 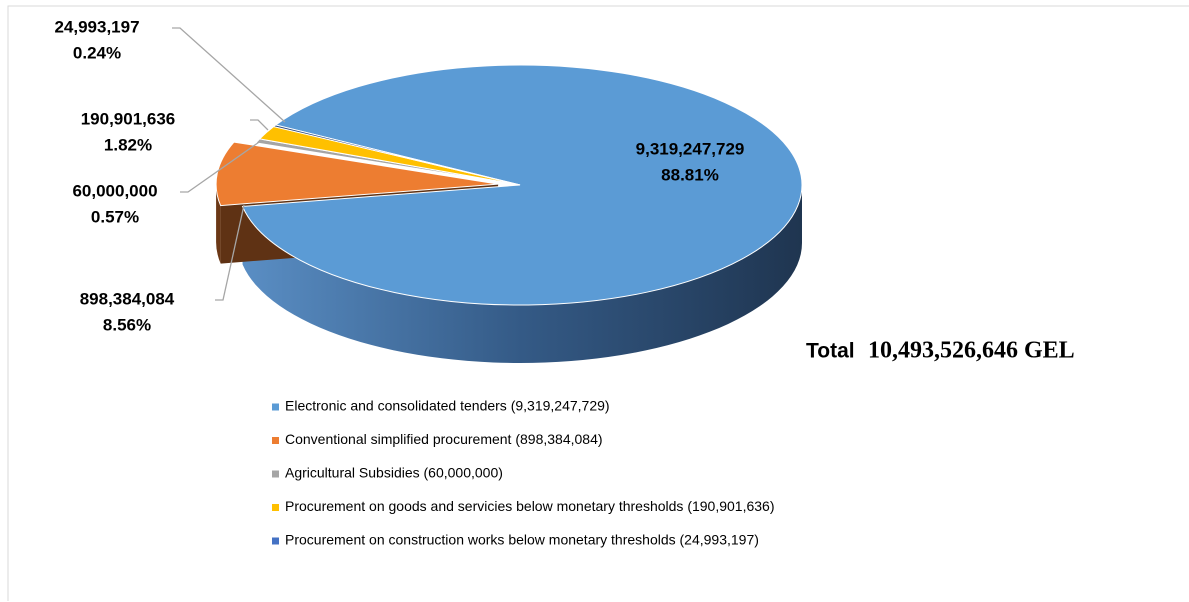 What do you see at coordinates (127, 324) in the screenshot?
I see `data-label: 8.56%` at bounding box center [127, 324].